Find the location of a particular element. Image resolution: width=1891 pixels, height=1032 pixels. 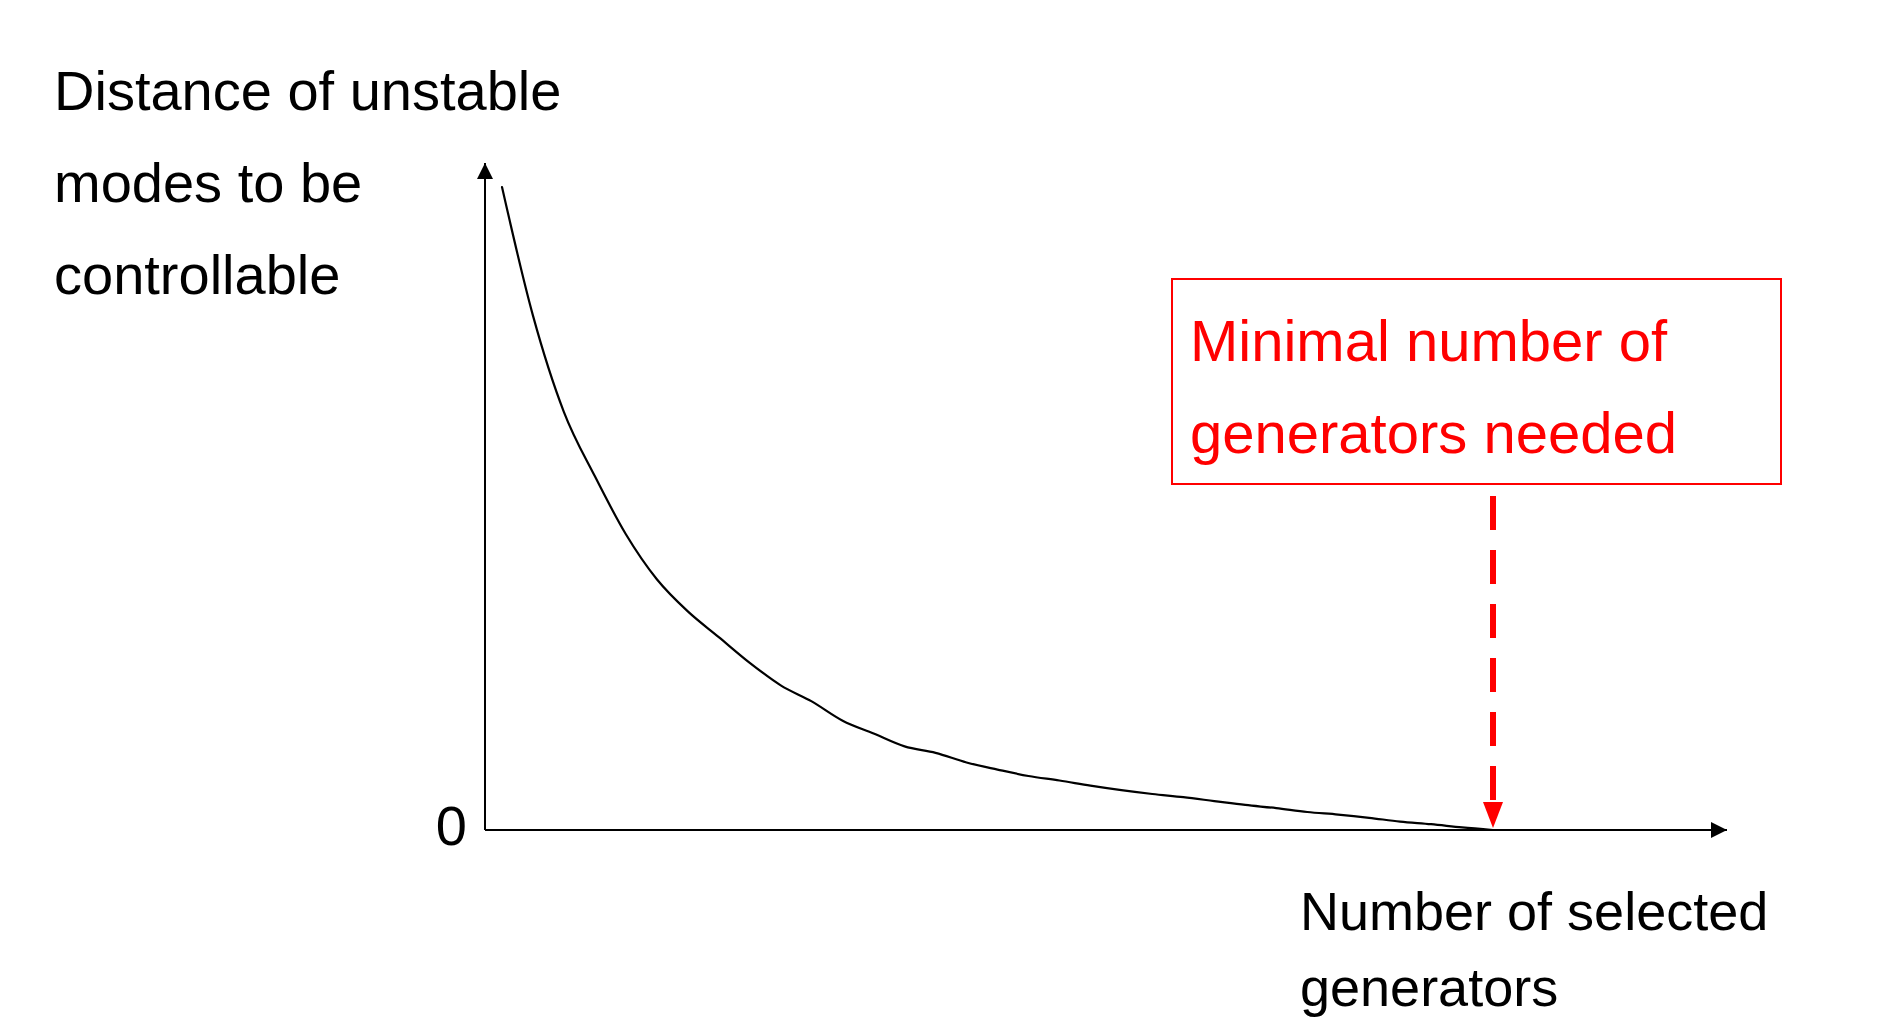

annotation: Minimal number of generators needed is located at coordinates (1433, 386).